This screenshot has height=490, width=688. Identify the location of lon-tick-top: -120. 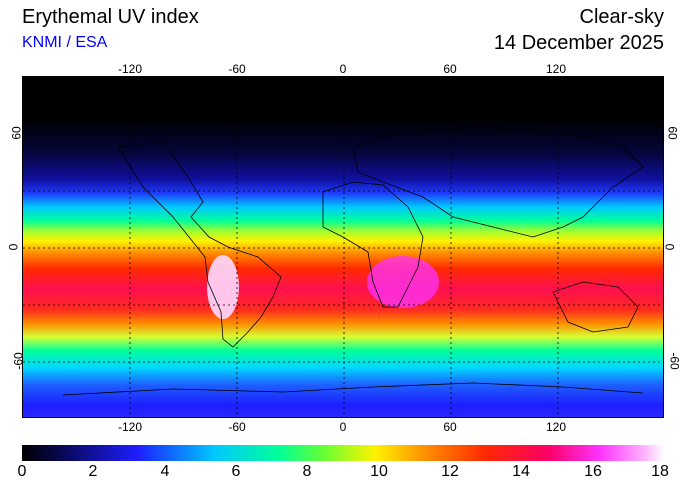
(130, 69).